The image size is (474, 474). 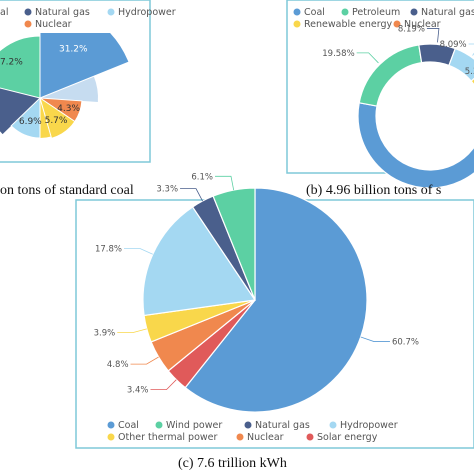 I want to click on label-c-solar-energy: 3.4%, so click(x=138, y=391).